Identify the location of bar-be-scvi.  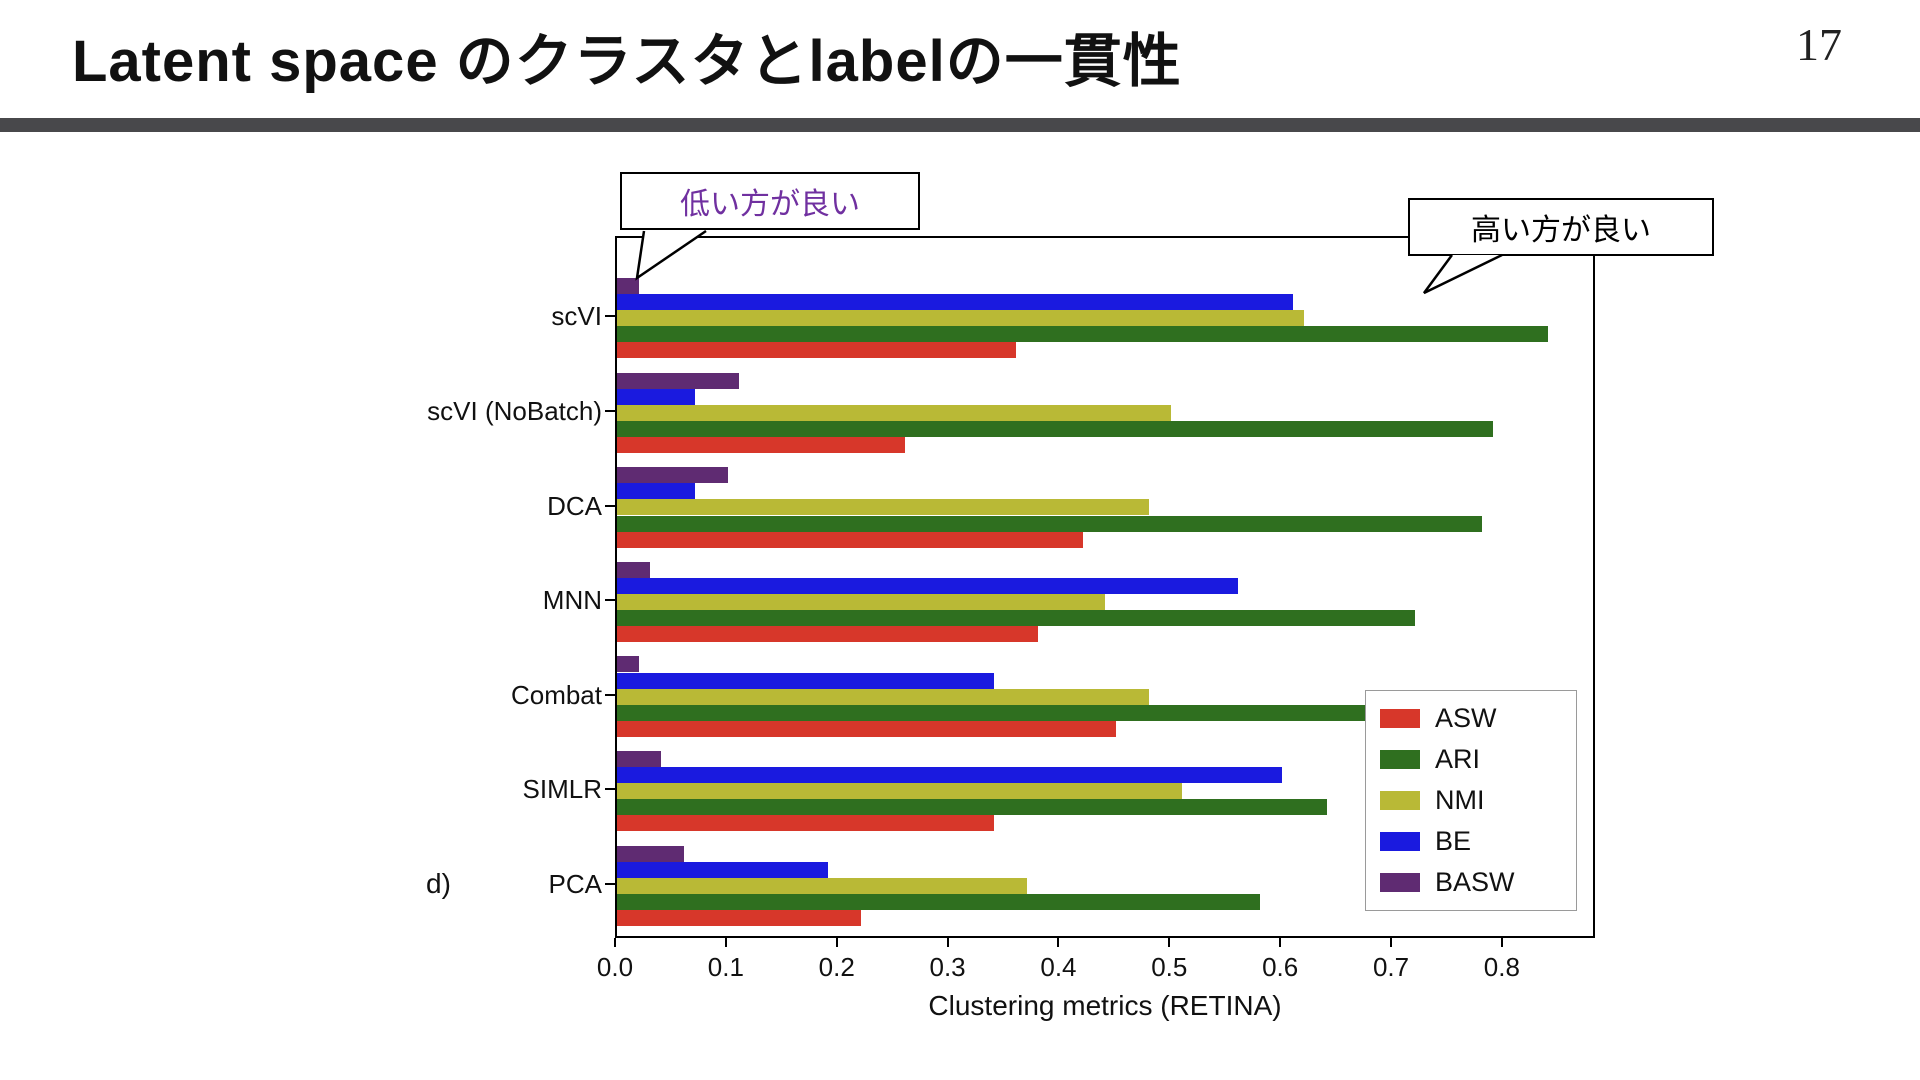
(955, 302).